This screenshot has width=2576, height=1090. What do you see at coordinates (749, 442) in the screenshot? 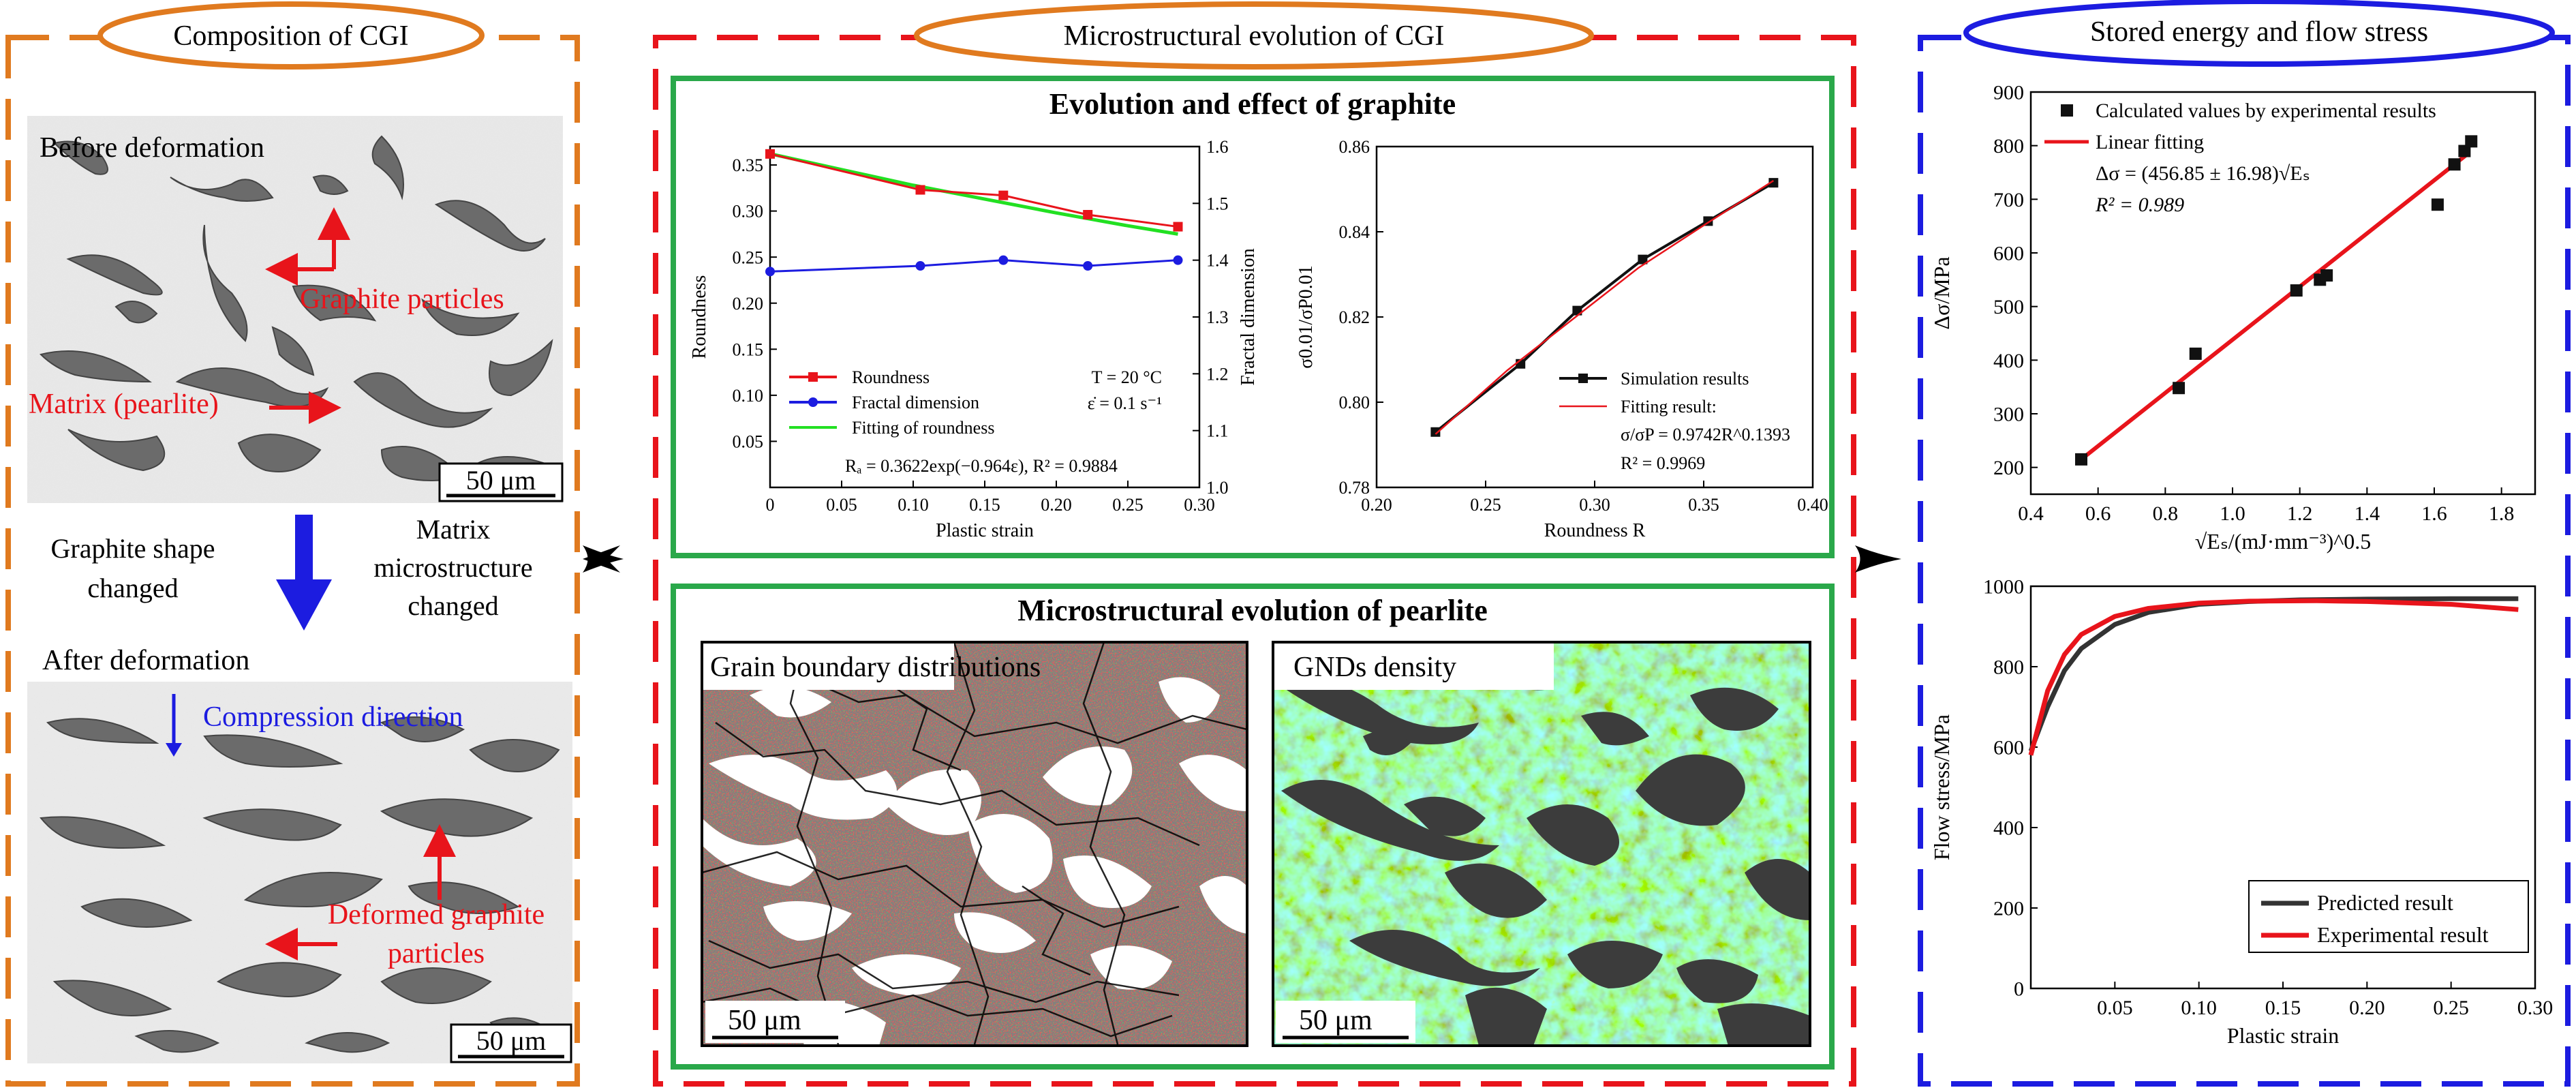
I see `y-tick-label: 0.05` at bounding box center [749, 442].